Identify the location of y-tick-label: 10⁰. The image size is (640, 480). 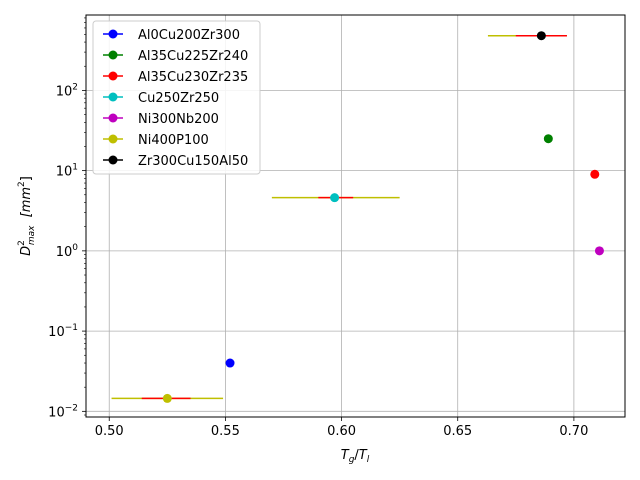
(67, 251).